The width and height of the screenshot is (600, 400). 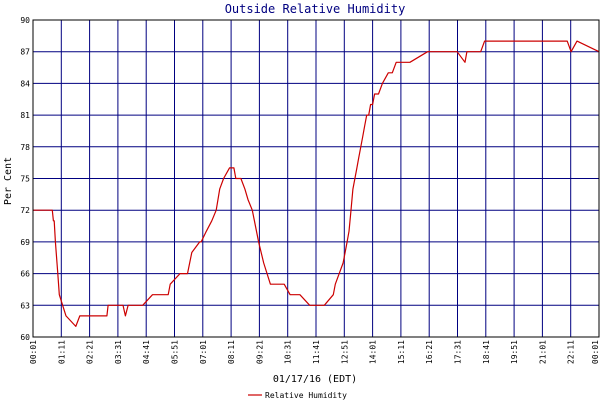 I want to click on x-tick-label: 09:21, so click(x=259, y=352).